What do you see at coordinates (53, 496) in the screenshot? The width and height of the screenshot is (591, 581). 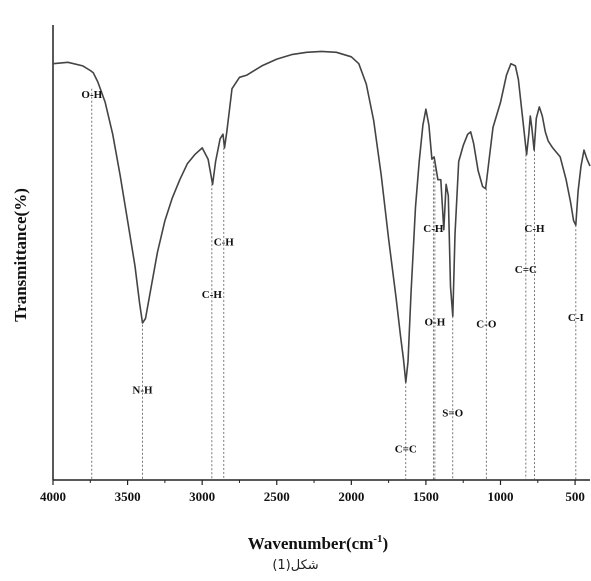 I see `x-tick-label: 4000` at bounding box center [53, 496].